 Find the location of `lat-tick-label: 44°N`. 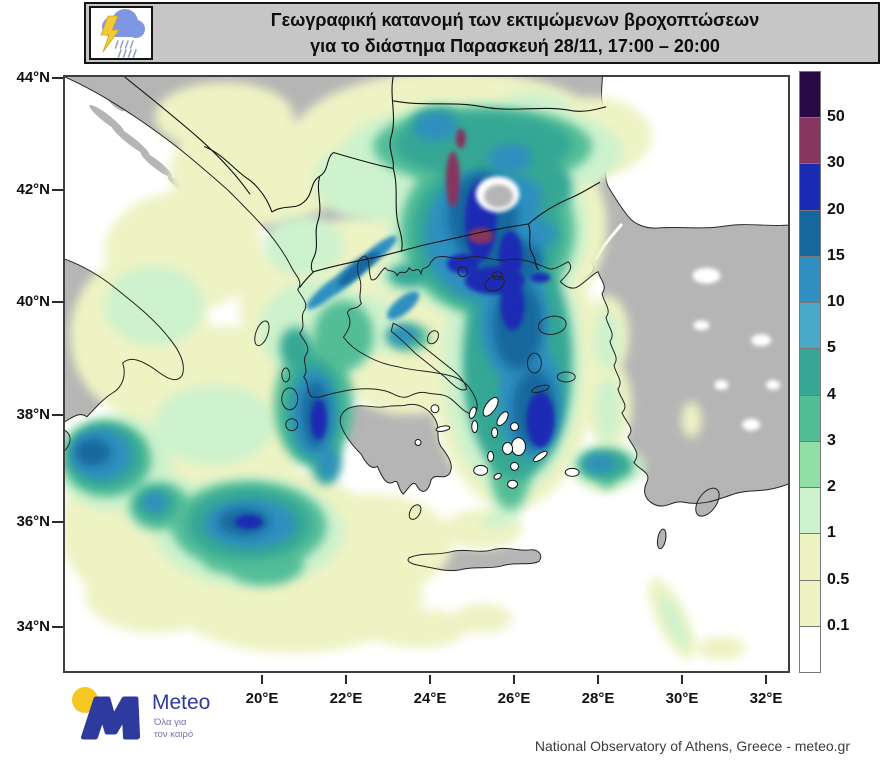

lat-tick-label: 44°N is located at coordinates (33, 77).